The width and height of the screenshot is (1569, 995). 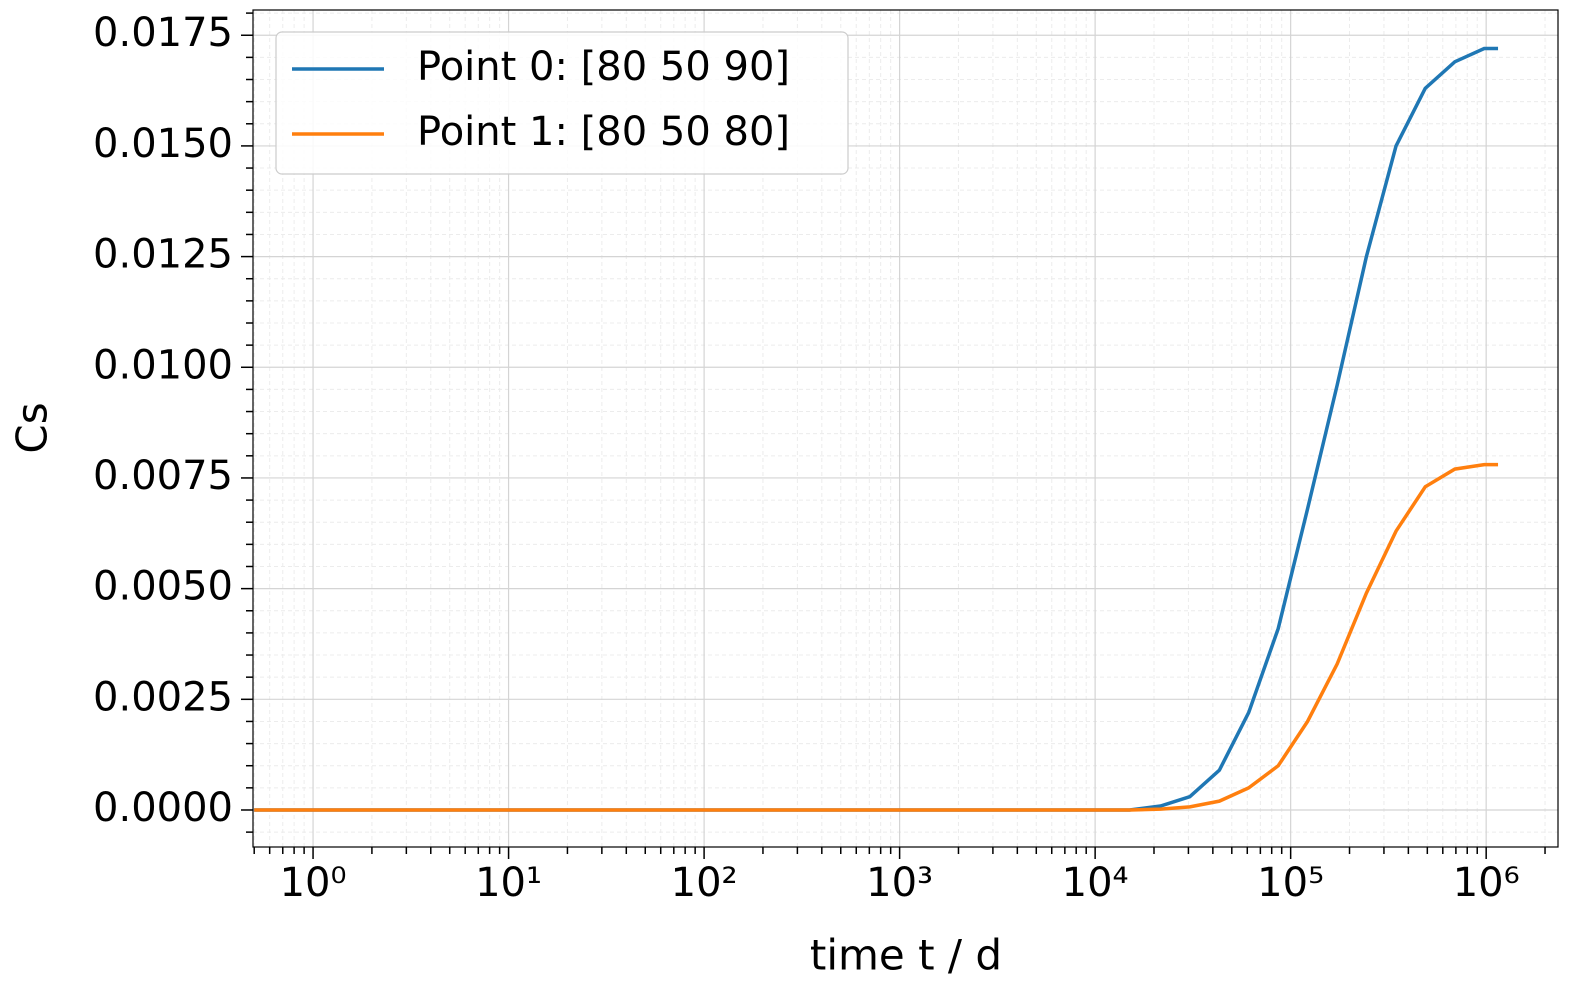 What do you see at coordinates (163, 255) in the screenshot?
I see `y-tick-label: 0.0125` at bounding box center [163, 255].